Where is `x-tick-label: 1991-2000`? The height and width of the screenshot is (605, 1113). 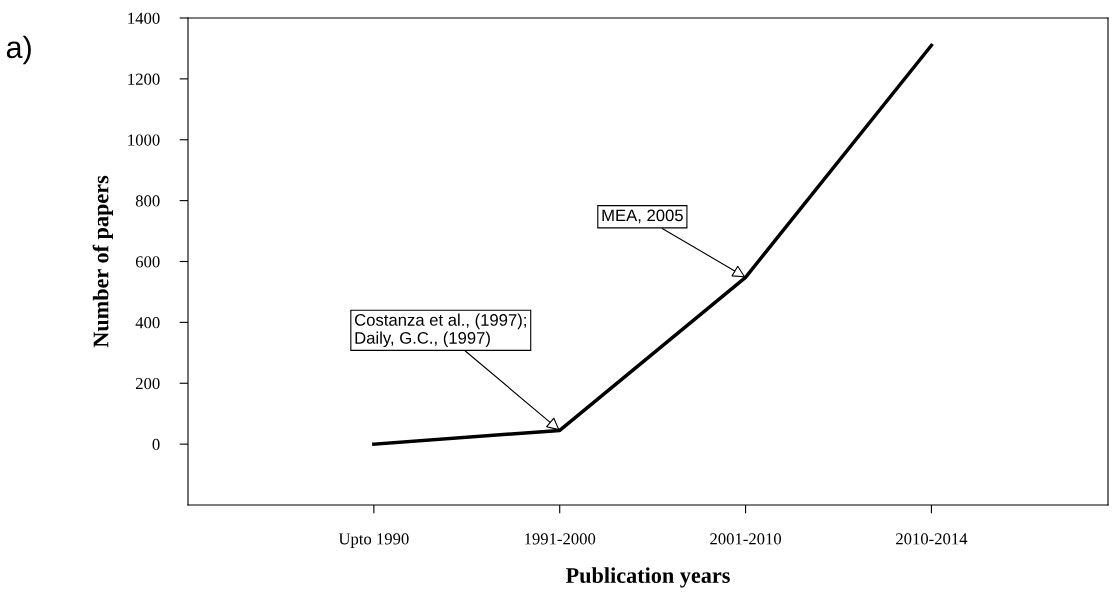 x-tick-label: 1991-2000 is located at coordinates (560, 539).